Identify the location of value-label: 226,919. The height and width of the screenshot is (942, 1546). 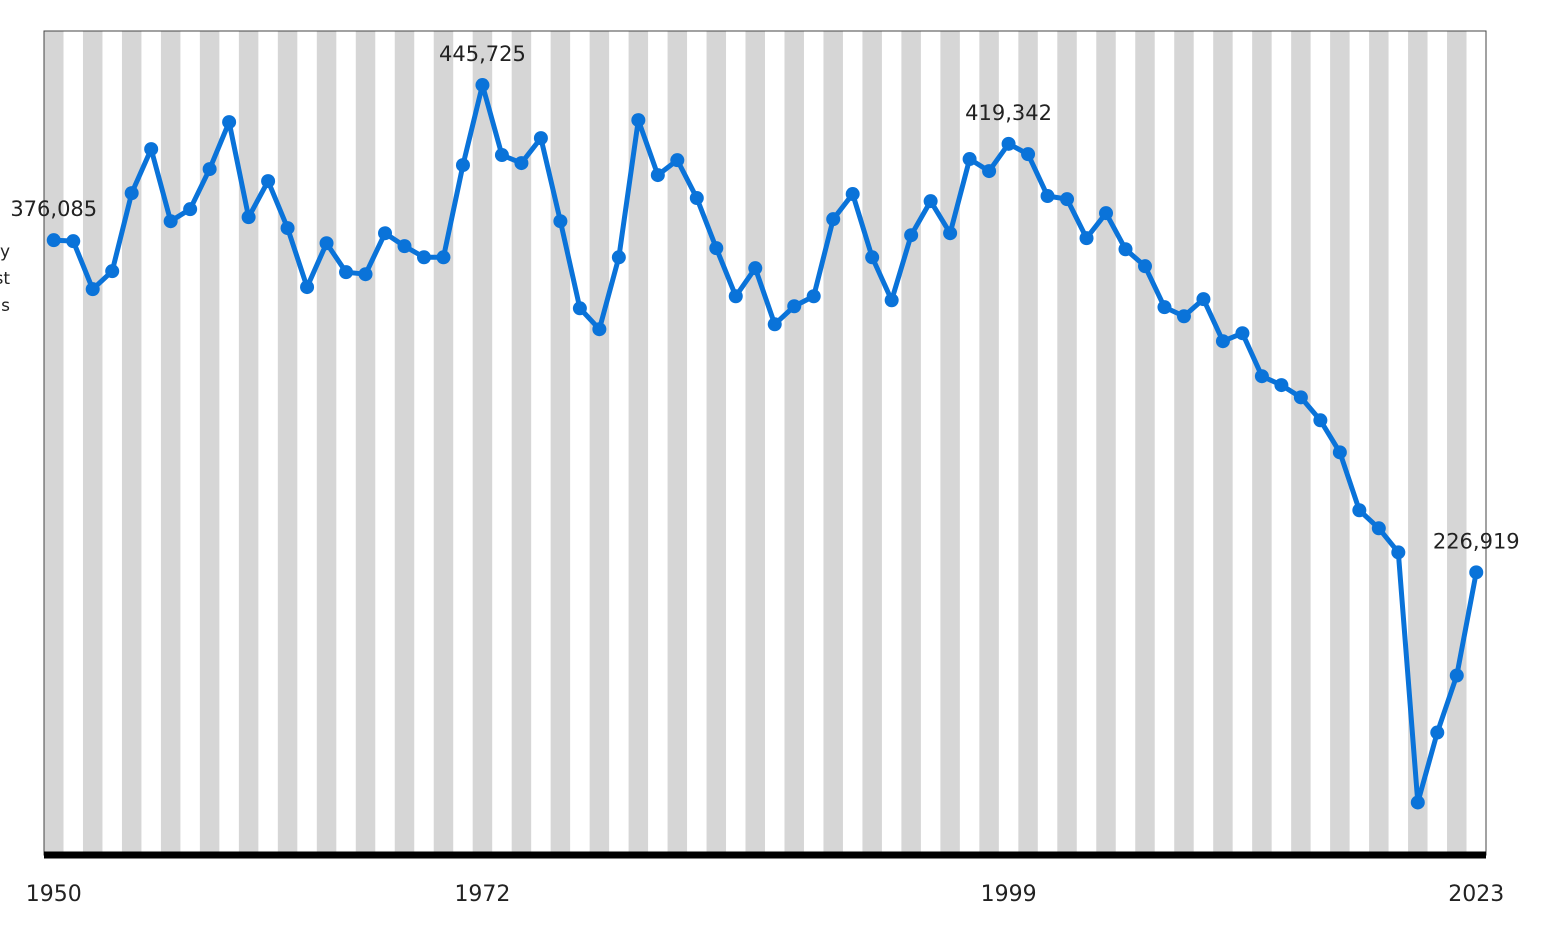
(1476, 541).